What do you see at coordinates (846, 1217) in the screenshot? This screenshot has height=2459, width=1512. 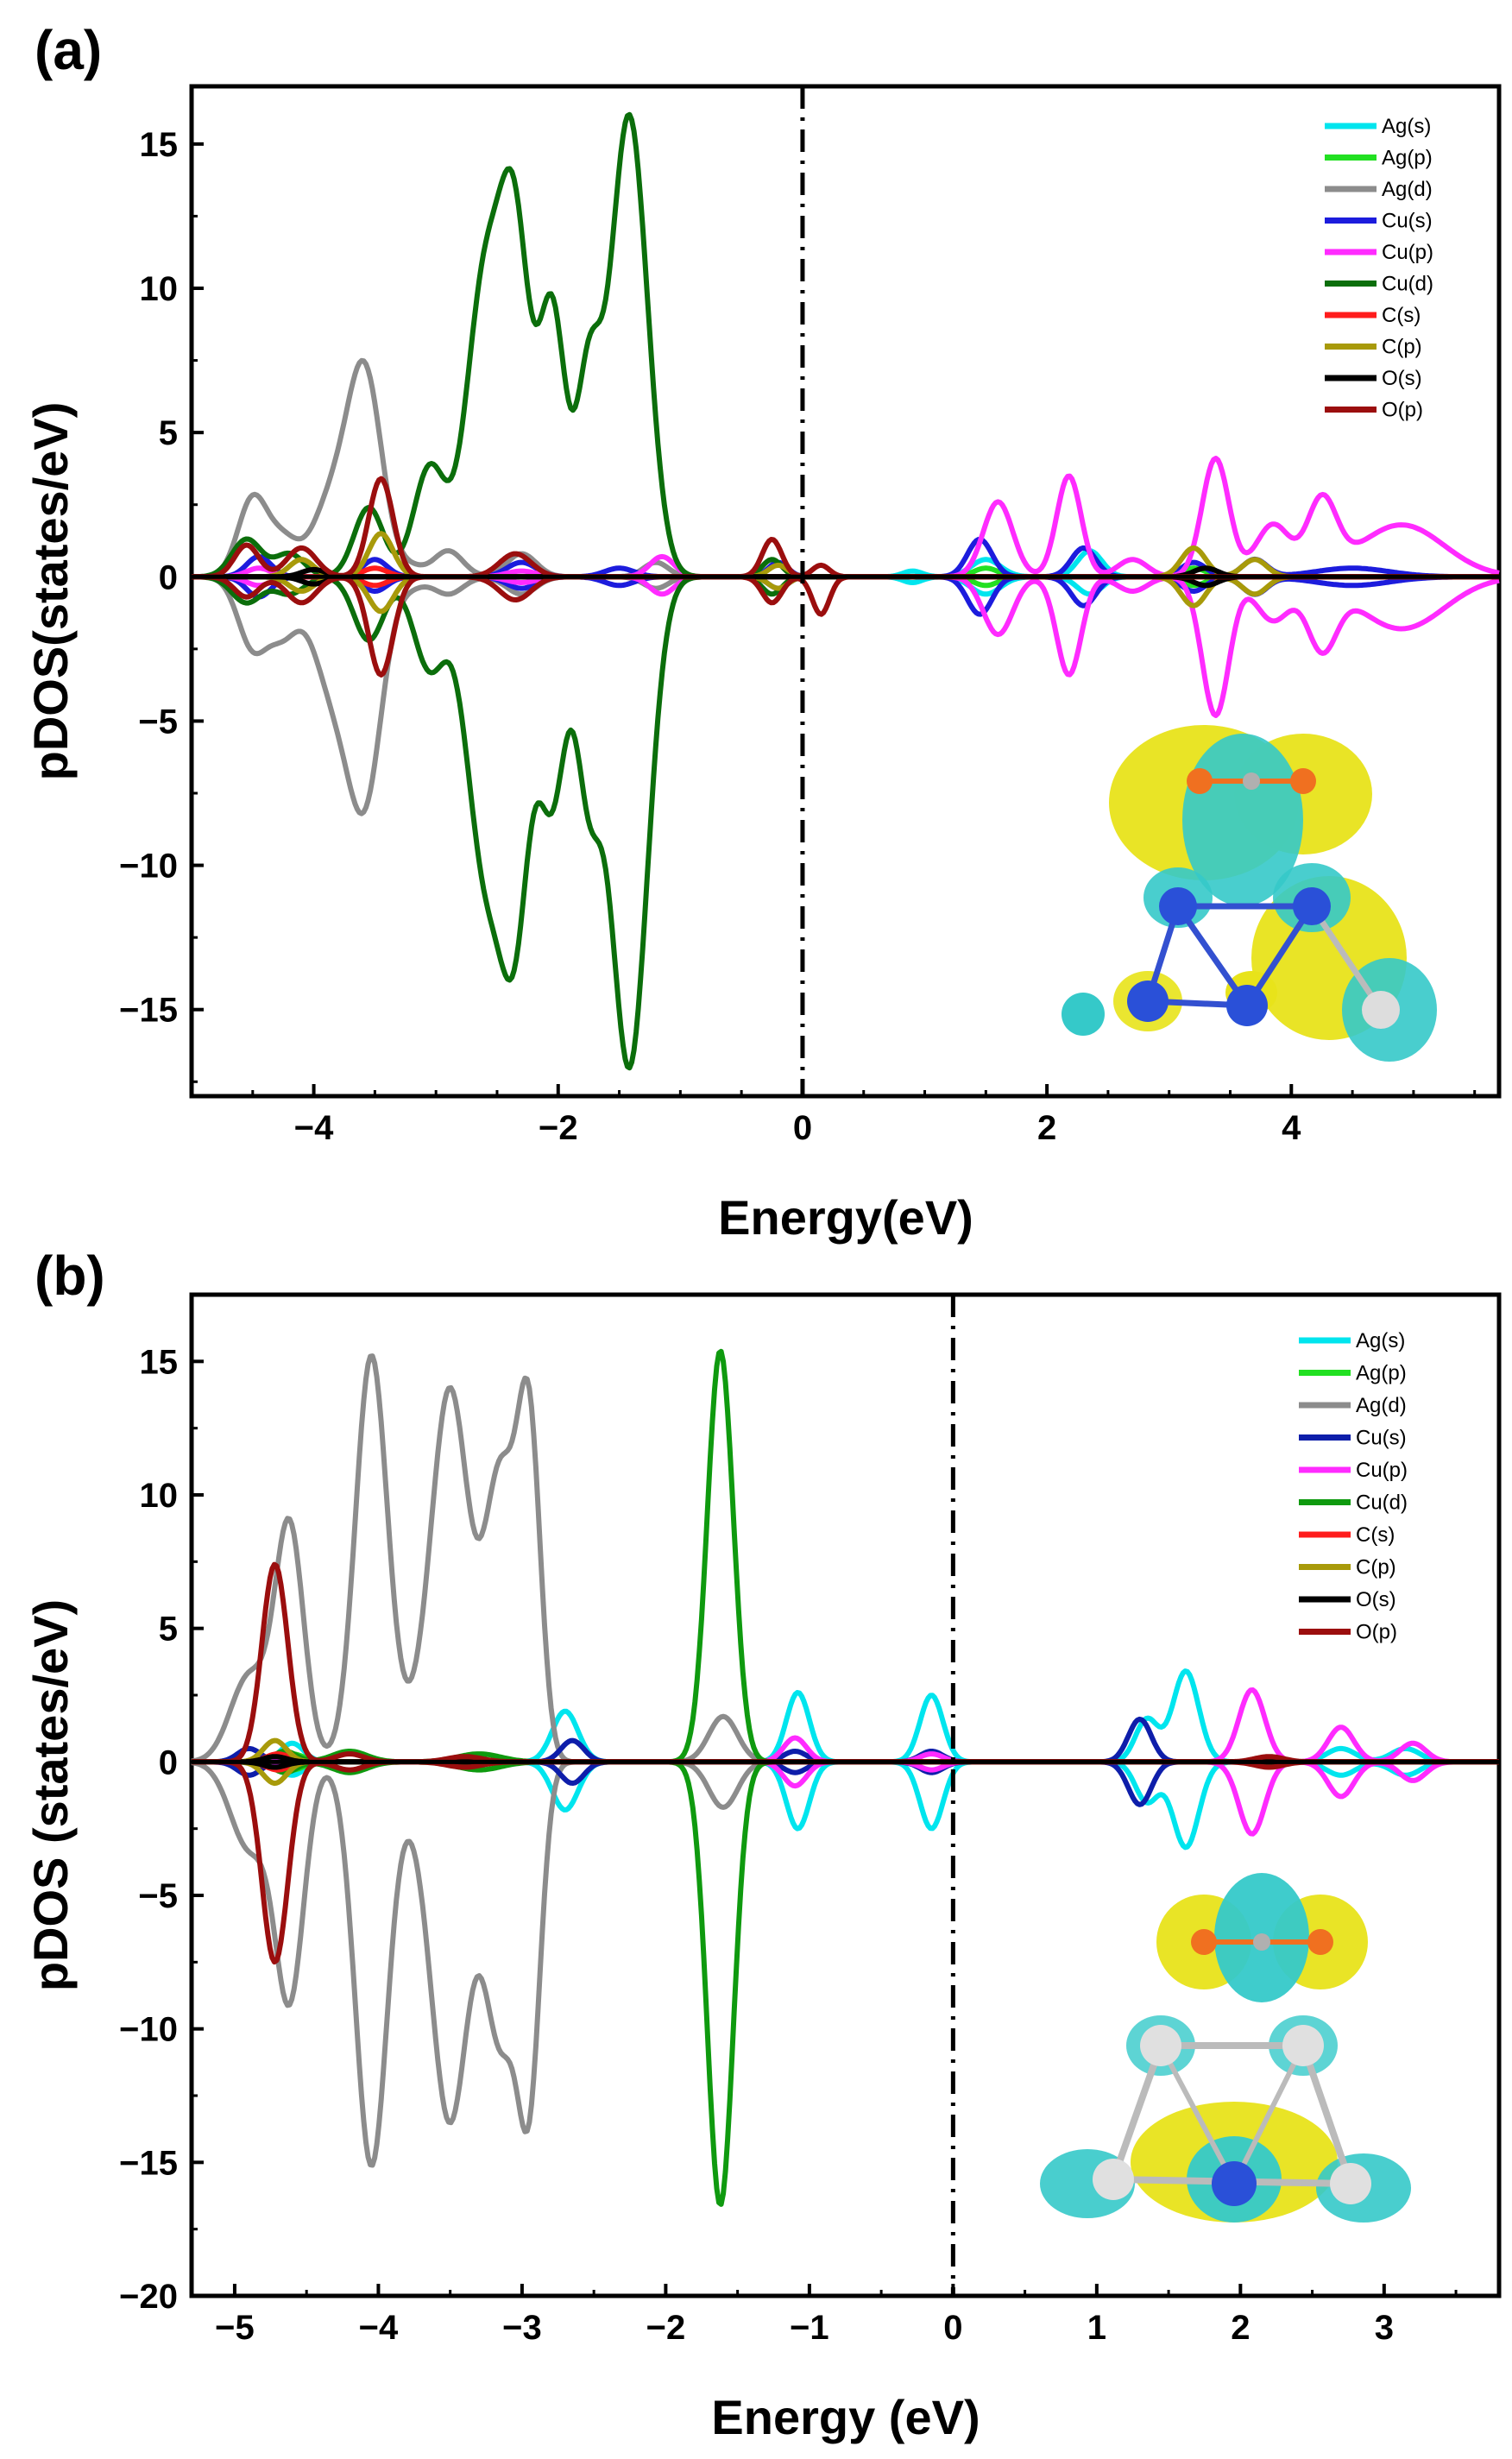 I see `panel-a-x-axis-title: Energy(eV)` at bounding box center [846, 1217].